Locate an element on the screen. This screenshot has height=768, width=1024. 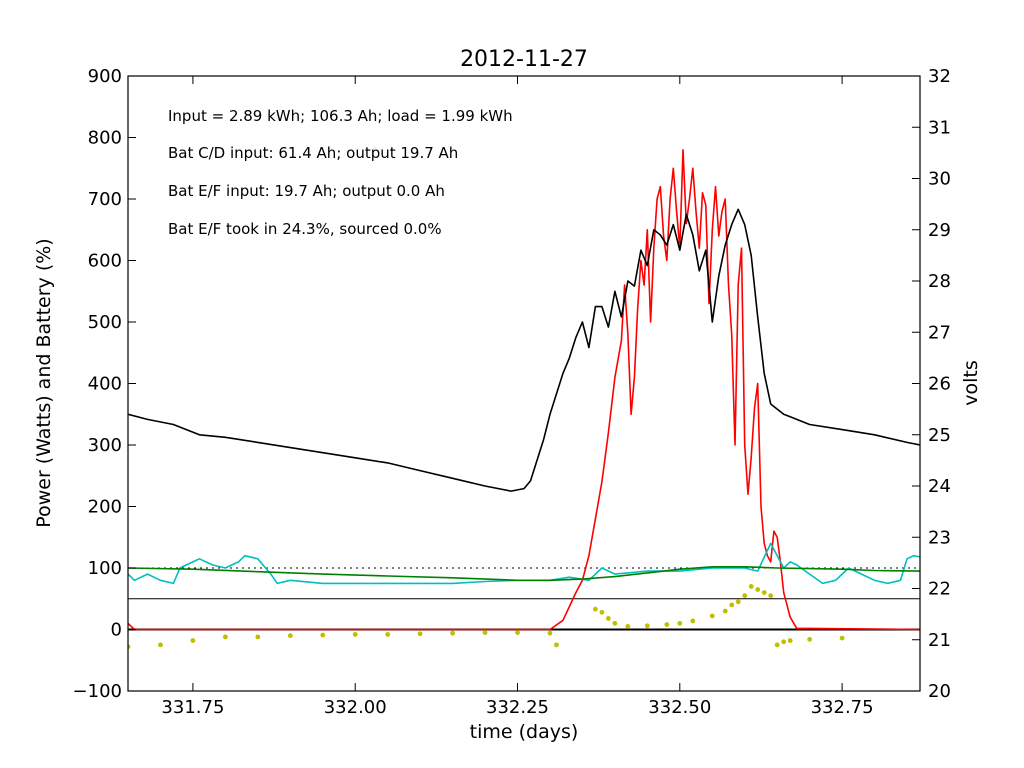
y-tick-label: 200 is located at coordinates (105, 507).